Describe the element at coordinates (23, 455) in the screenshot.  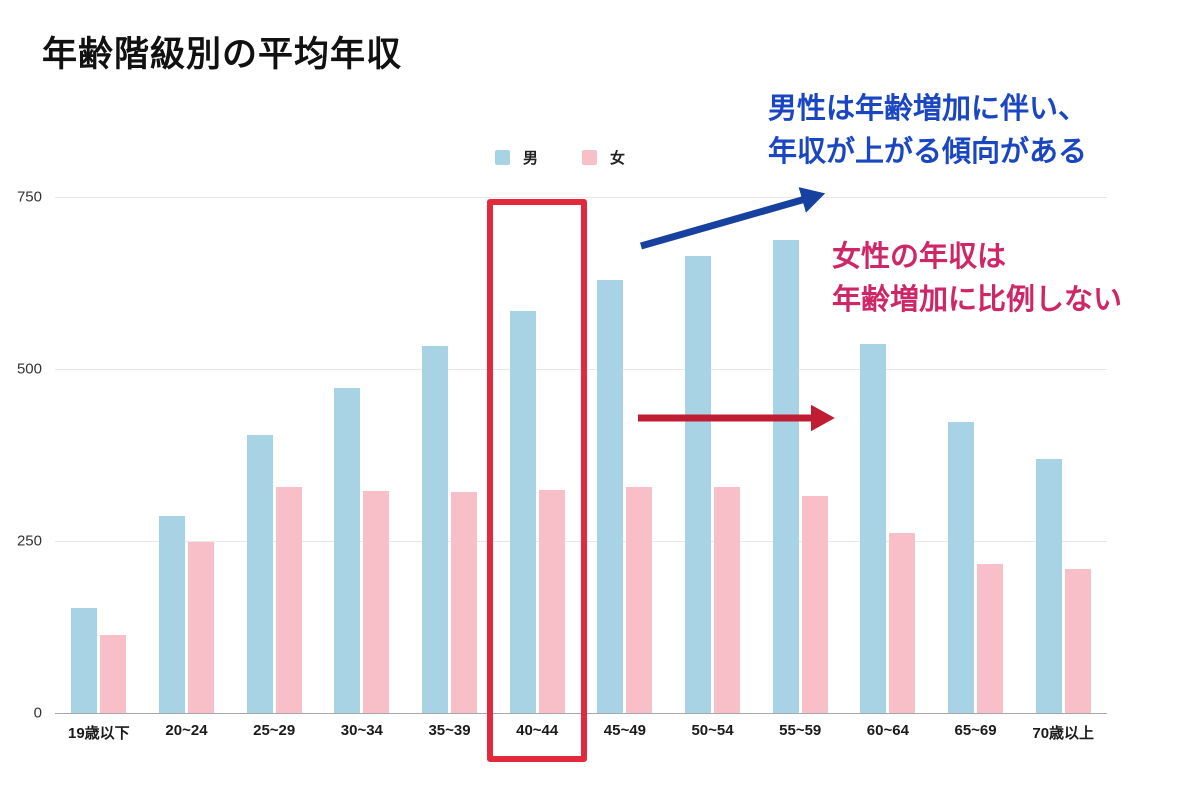
I see `y-axis: 0 250 500 750` at that location.